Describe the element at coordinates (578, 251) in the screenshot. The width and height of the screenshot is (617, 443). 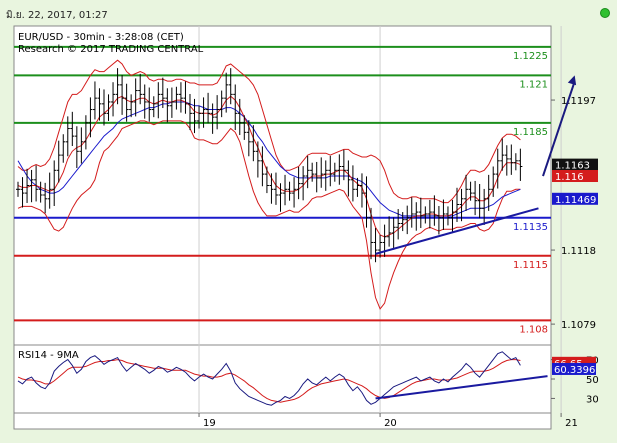
I see `y-tick-label: 1.1118` at that location.